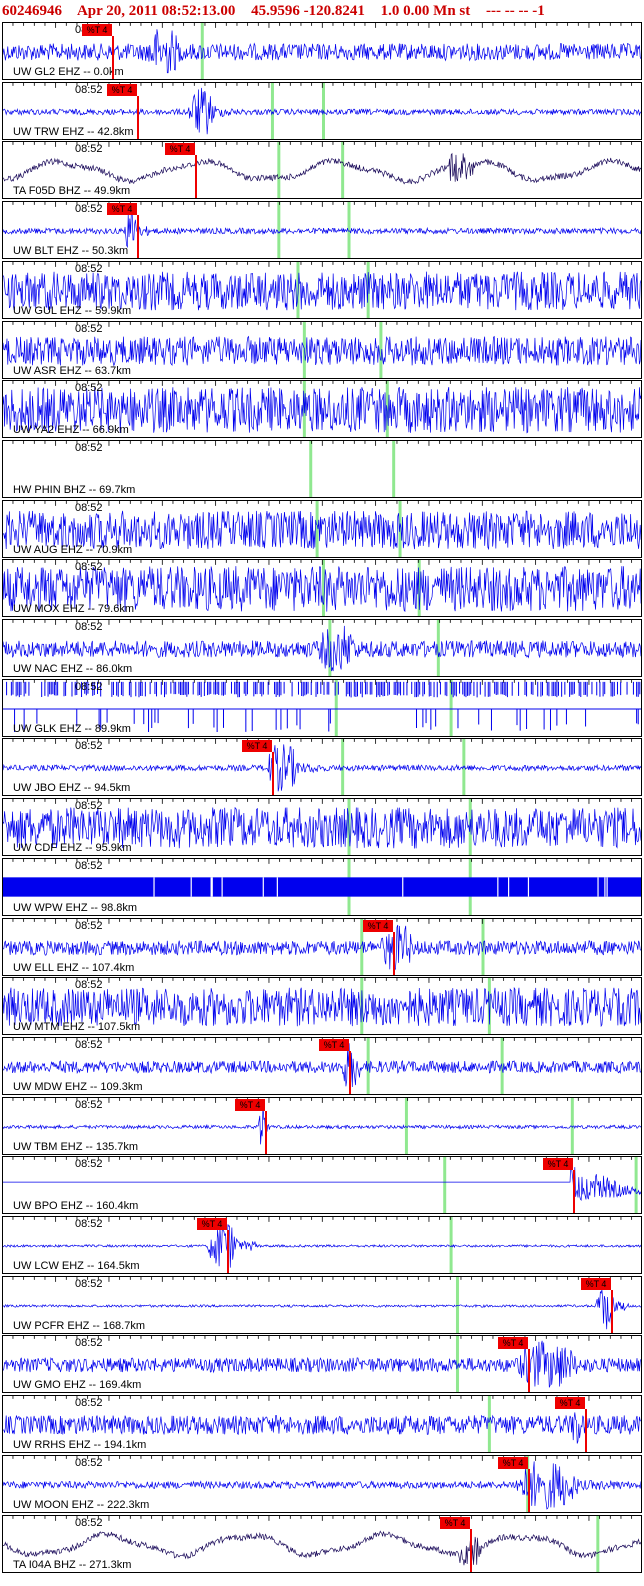 Image resolution: width=644 pixels, height=1586 pixels. I want to click on trace-panel: 08:52 UW GUL EHZ -- 59.9km, so click(322, 290).